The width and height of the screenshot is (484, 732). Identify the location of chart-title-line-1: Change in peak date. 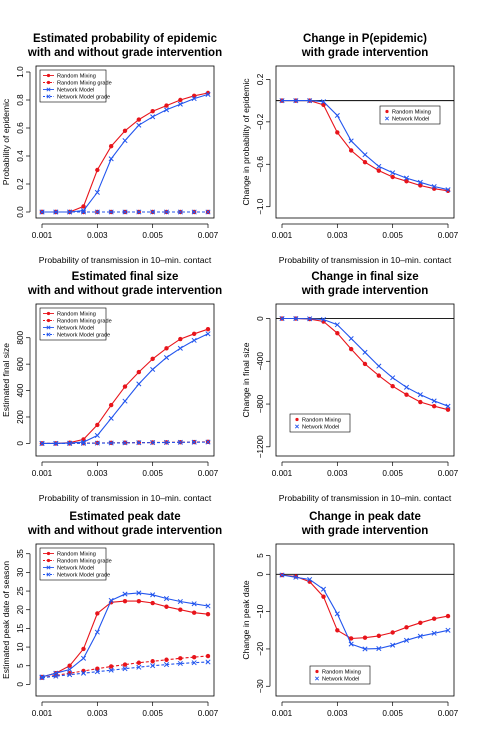
(365, 517).